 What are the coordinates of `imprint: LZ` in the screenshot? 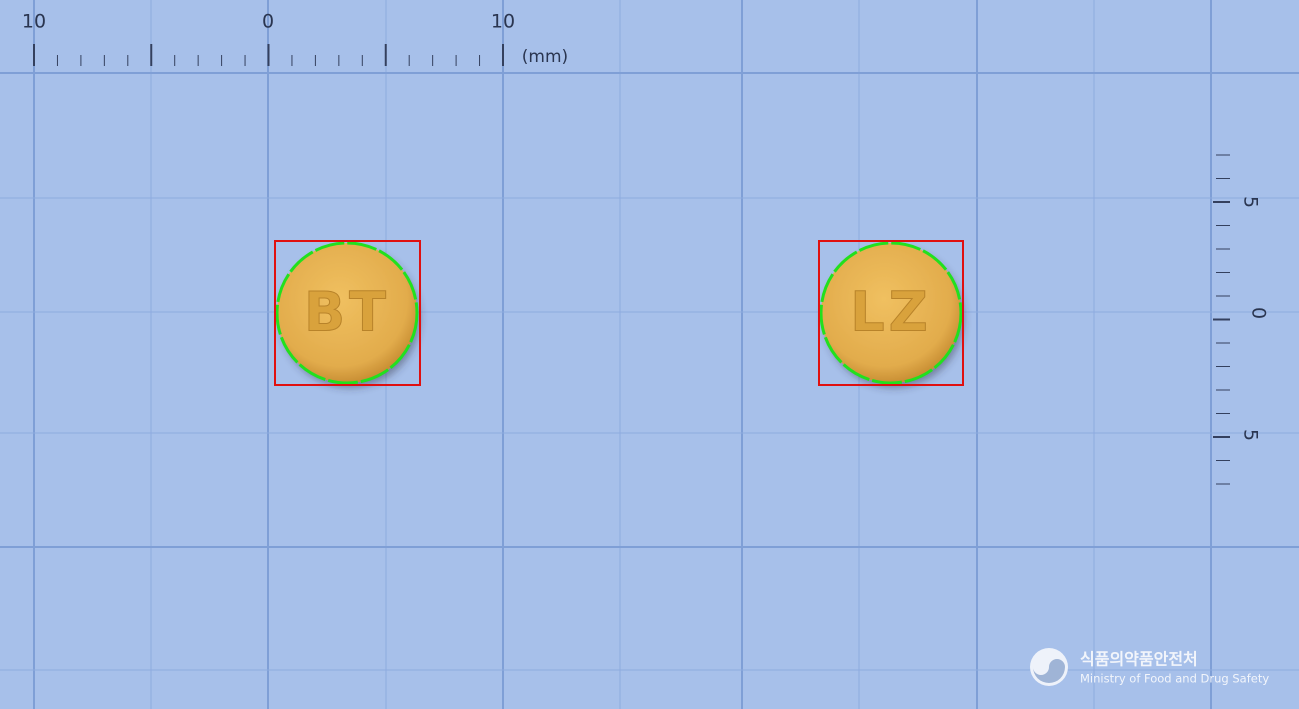 It's located at (891, 312).